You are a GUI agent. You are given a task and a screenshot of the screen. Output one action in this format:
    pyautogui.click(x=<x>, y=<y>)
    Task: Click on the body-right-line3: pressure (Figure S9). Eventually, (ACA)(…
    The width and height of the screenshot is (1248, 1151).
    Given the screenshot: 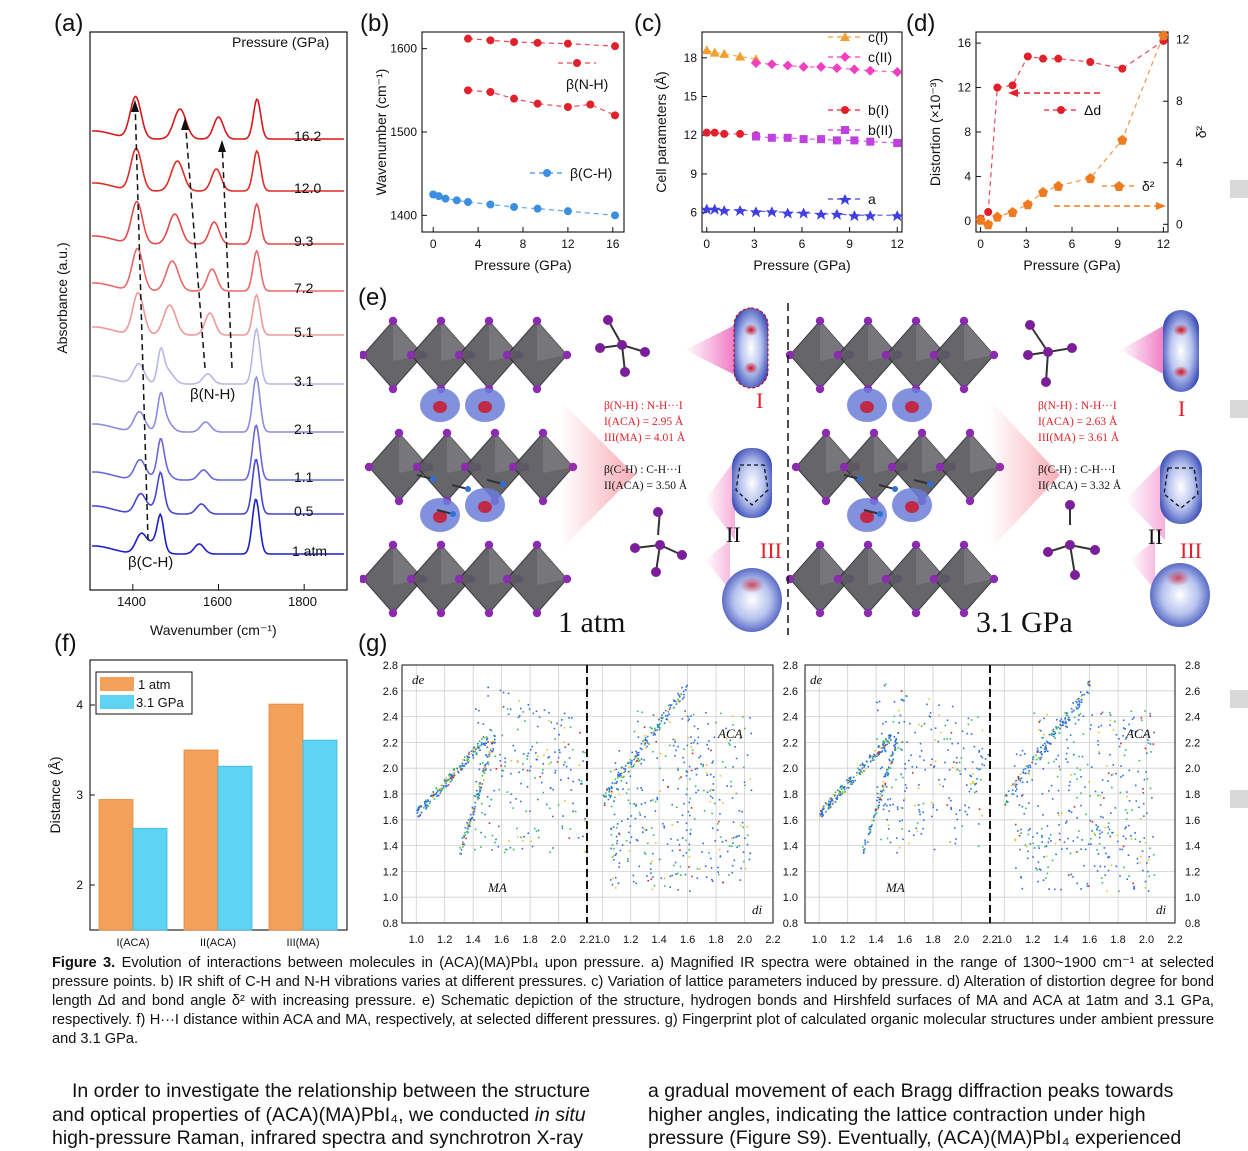 What is the action you would take?
    pyautogui.click(x=915, y=1138)
    